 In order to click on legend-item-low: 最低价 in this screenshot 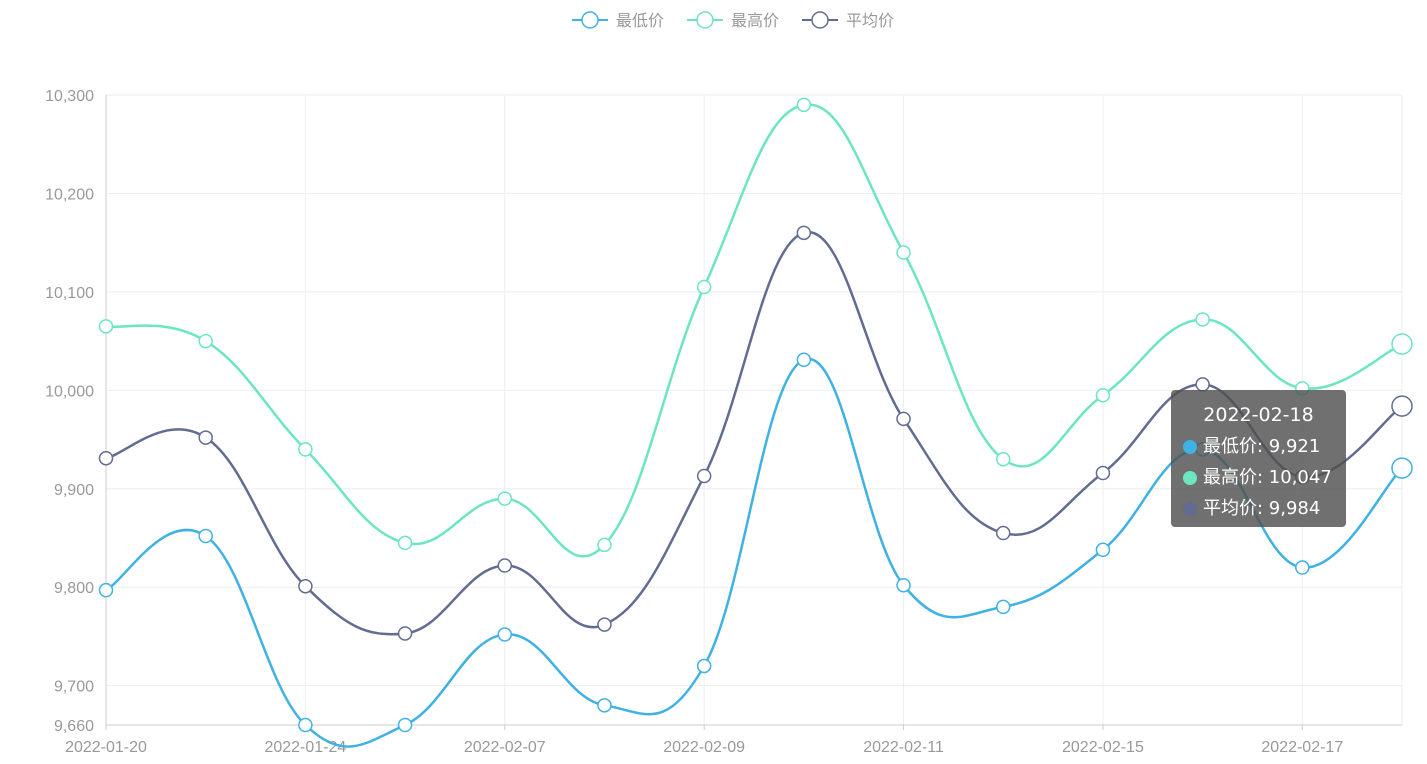, I will do `click(618, 20)`.